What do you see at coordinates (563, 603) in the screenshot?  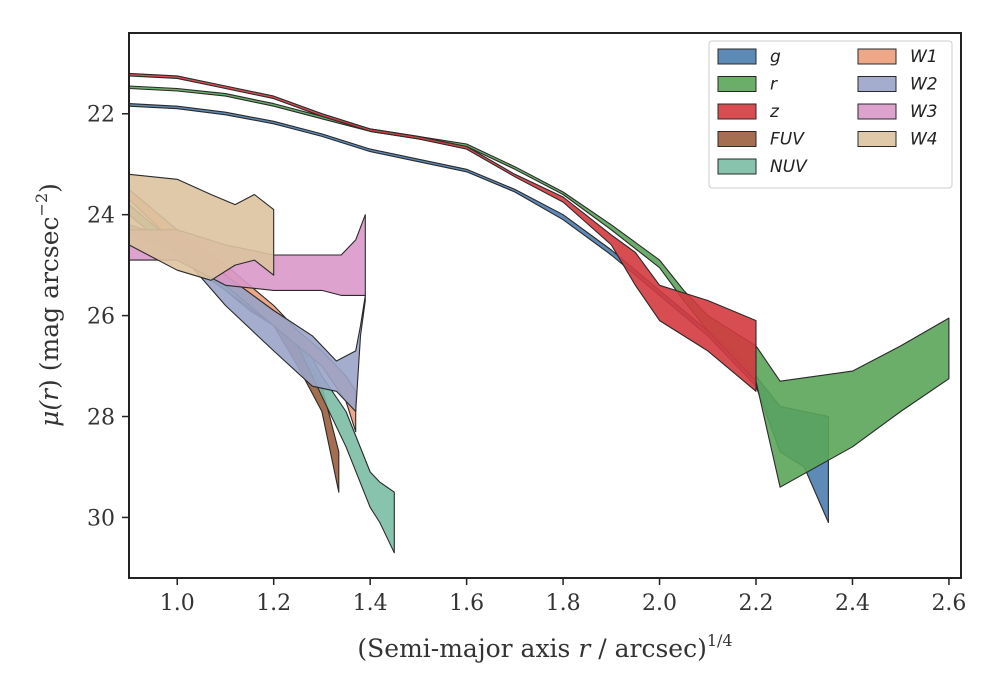 I see `x-tick-label: 1.8` at bounding box center [563, 603].